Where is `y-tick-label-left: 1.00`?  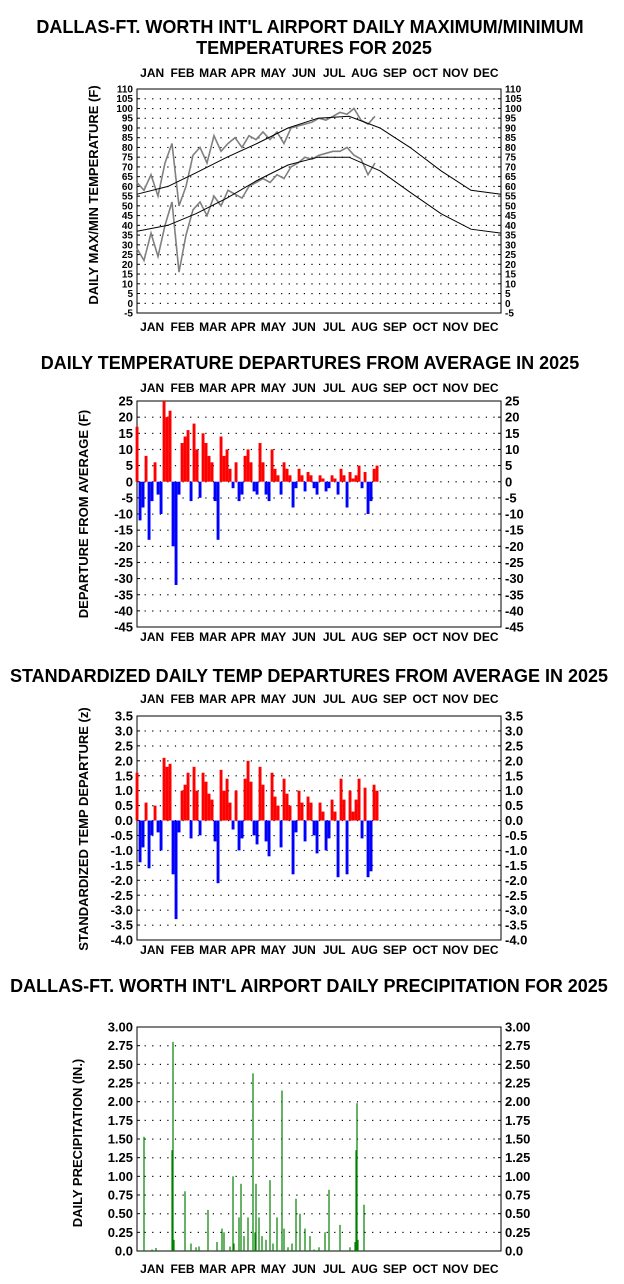
y-tick-label-left: 1.00 is located at coordinates (120, 1176).